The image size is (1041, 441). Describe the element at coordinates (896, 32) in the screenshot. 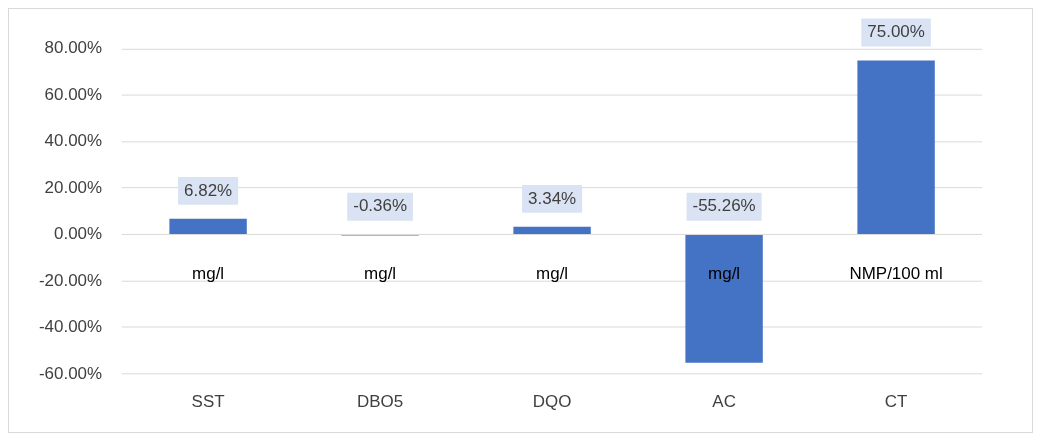

I see `data-label: 75.00%` at that location.